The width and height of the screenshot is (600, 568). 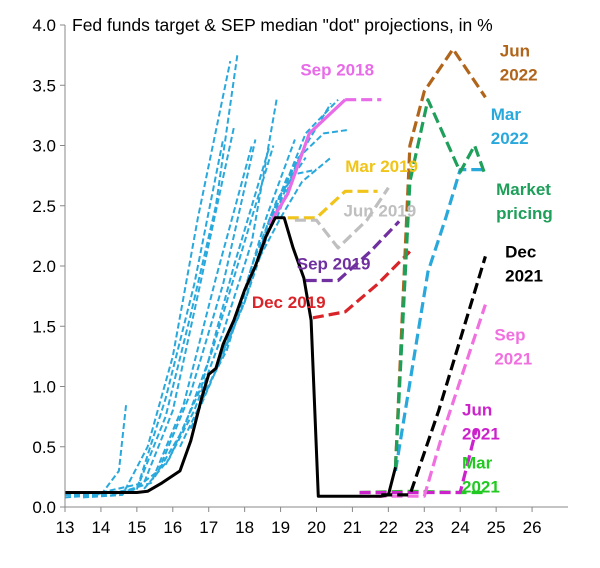 What do you see at coordinates (65, 527) in the screenshot?
I see `x-tick-label: 13` at bounding box center [65, 527].